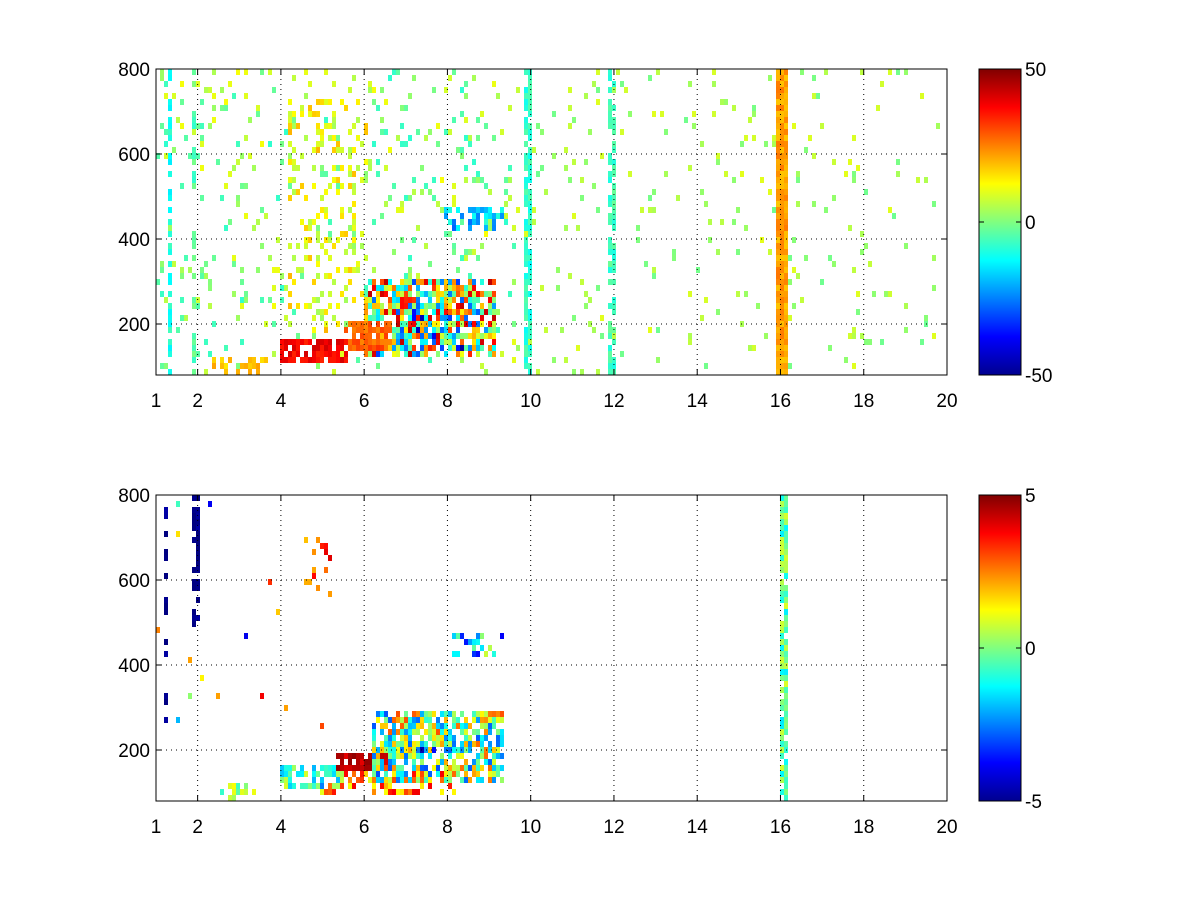  What do you see at coordinates (1033, 802) in the screenshot?
I see `bottom-colorbar-tick-label: -5` at bounding box center [1033, 802].